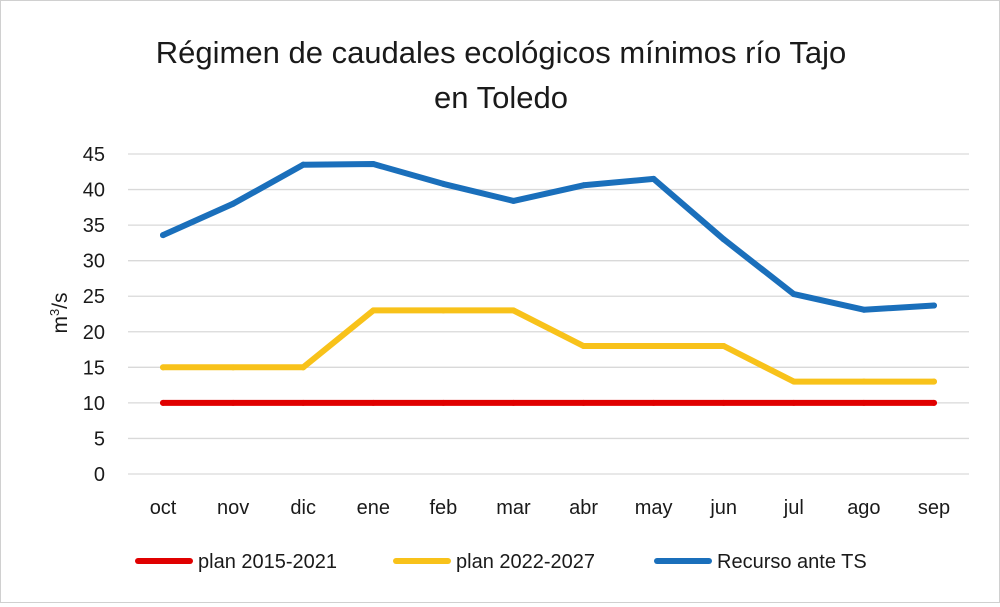 This screenshot has width=1000, height=607. What do you see at coordinates (94, 333) in the screenshot?
I see `y-tick-label: 20` at bounding box center [94, 333].